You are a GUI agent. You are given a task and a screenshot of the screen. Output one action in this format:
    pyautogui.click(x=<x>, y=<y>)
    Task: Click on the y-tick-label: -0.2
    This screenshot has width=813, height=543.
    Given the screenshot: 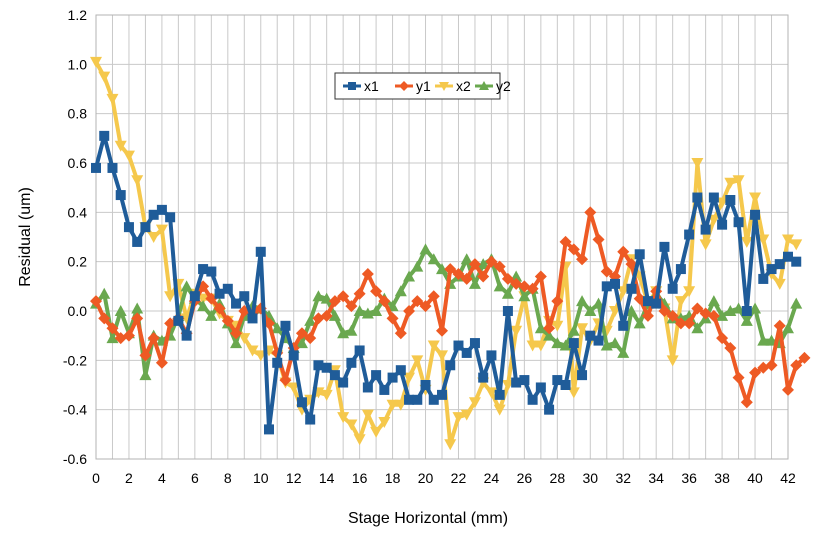 What is the action you would take?
    pyautogui.click(x=75, y=360)
    